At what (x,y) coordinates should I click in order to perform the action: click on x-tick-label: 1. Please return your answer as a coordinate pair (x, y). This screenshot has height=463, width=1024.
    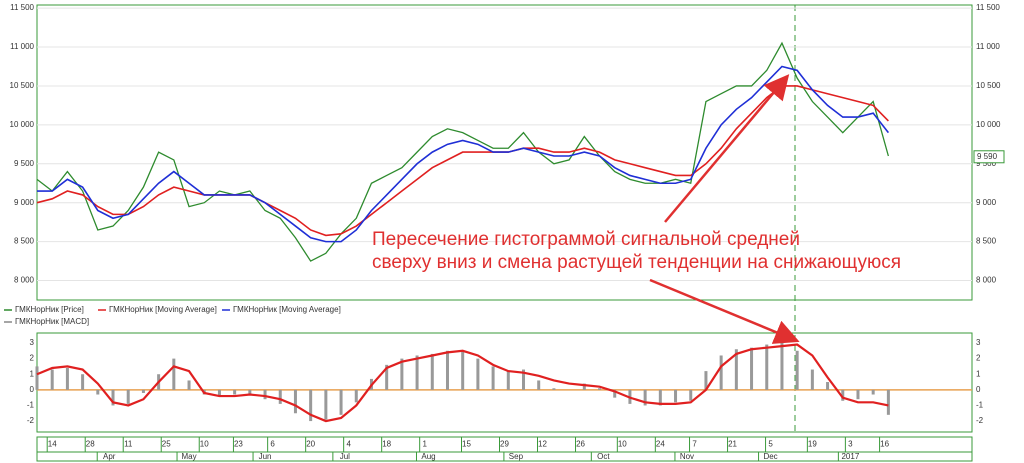
    Looking at the image, I should click on (424, 444).